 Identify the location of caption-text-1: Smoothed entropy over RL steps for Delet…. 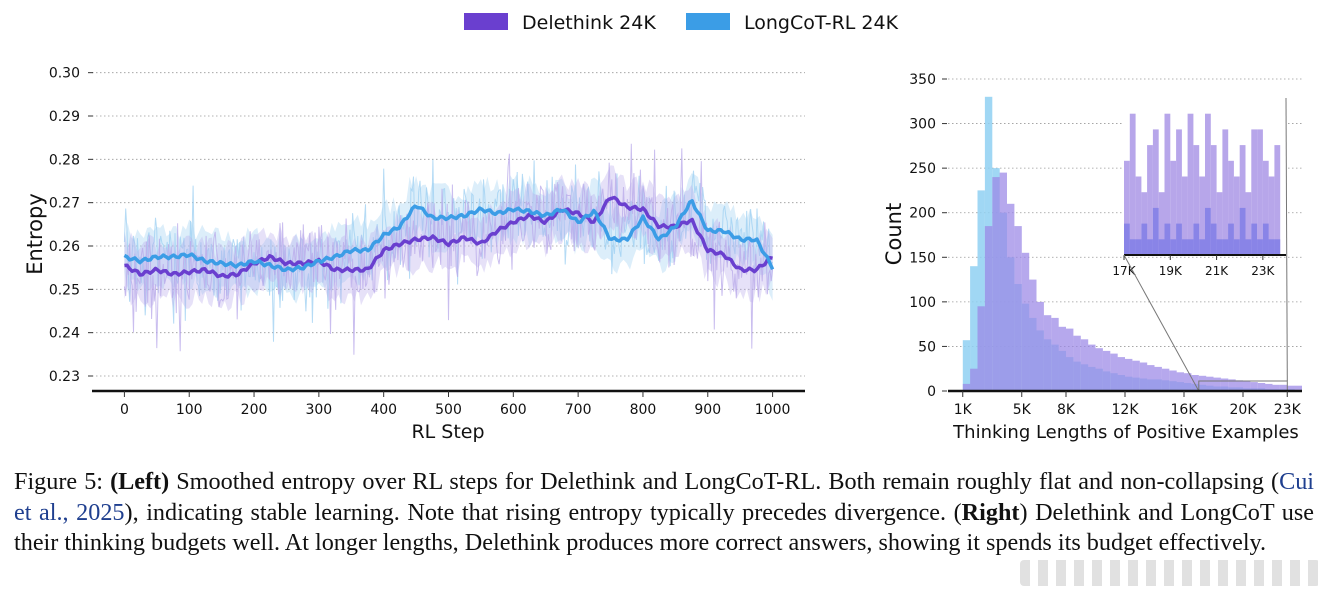
(728, 481).